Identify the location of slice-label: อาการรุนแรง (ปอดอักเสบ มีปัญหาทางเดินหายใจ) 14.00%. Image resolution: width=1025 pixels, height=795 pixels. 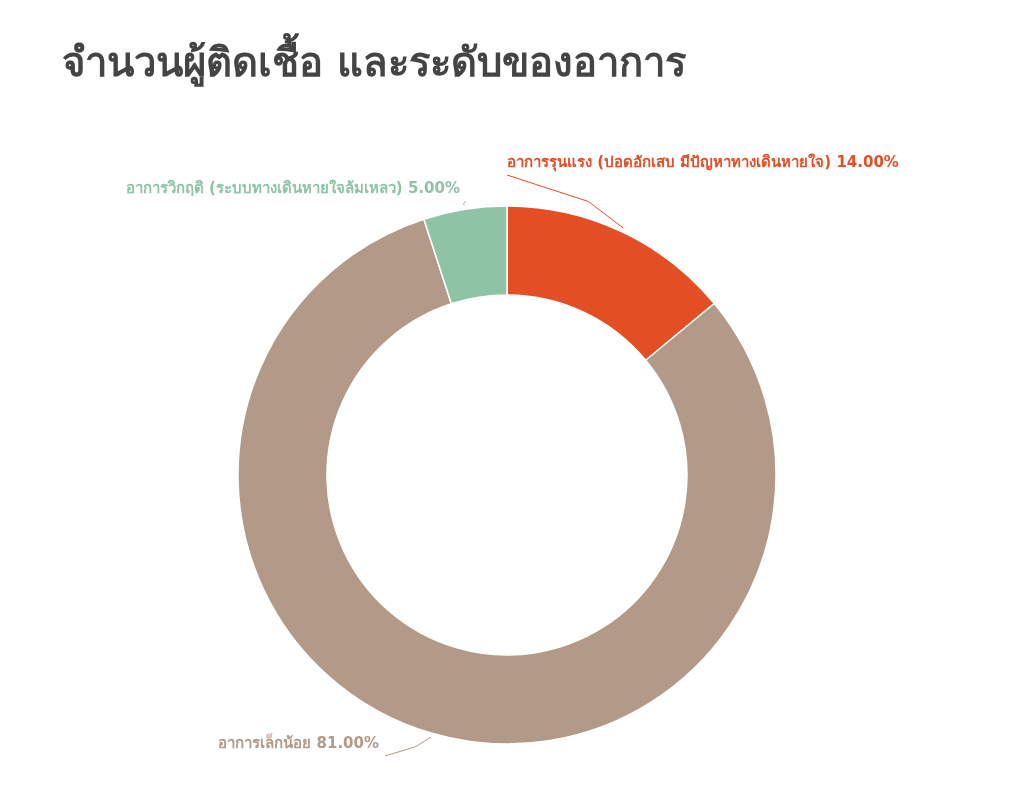
(703, 162).